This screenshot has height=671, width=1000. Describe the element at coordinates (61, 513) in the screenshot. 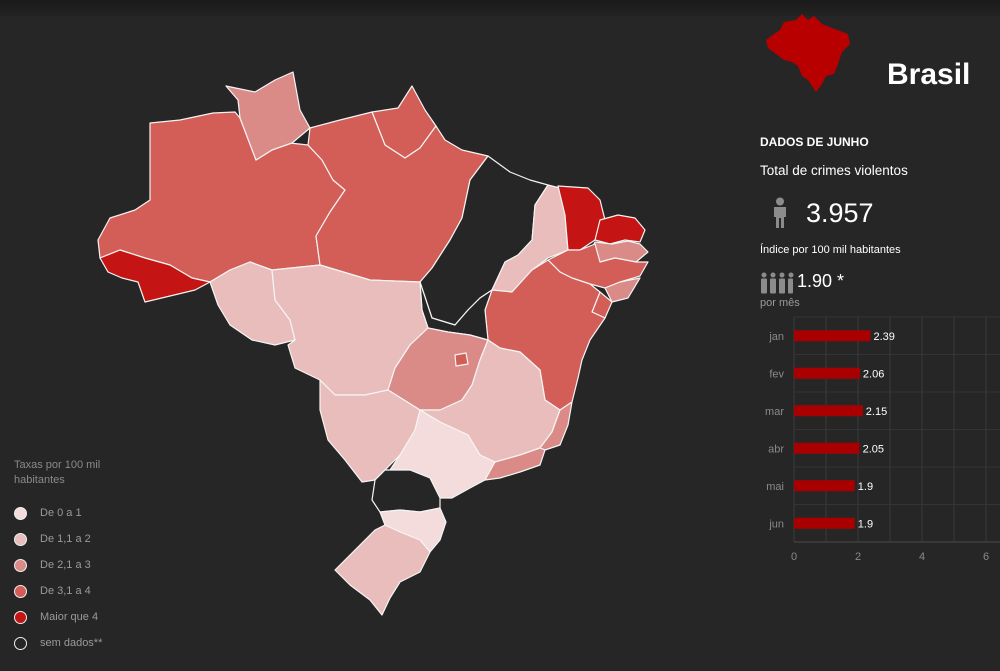

I see `legend-label: De 0 a 1` at that location.